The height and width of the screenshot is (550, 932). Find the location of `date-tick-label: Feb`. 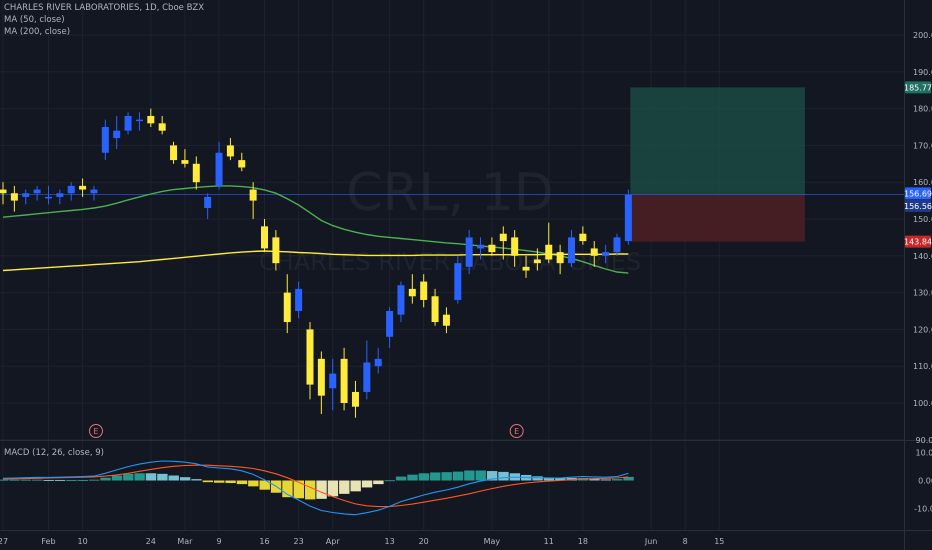

date-tick-label: Feb is located at coordinates (48, 541).